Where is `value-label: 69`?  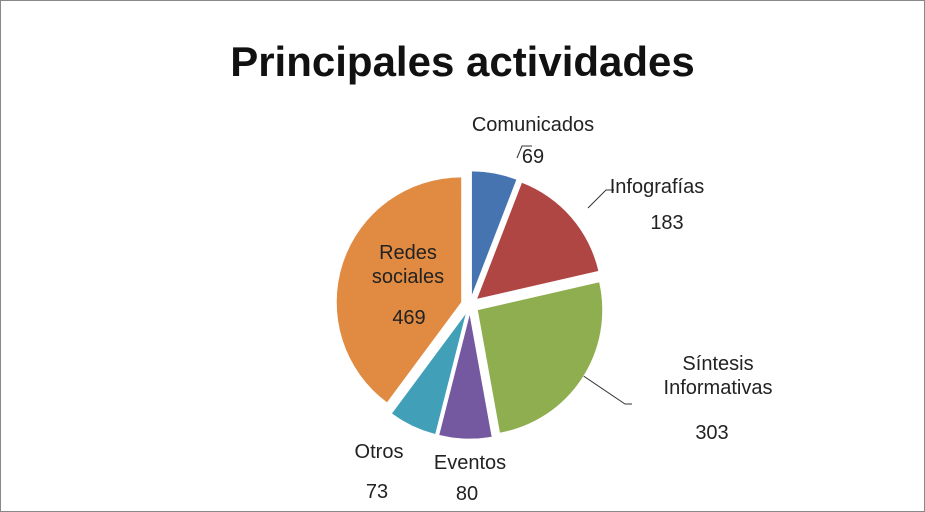 value-label: 69 is located at coordinates (533, 157).